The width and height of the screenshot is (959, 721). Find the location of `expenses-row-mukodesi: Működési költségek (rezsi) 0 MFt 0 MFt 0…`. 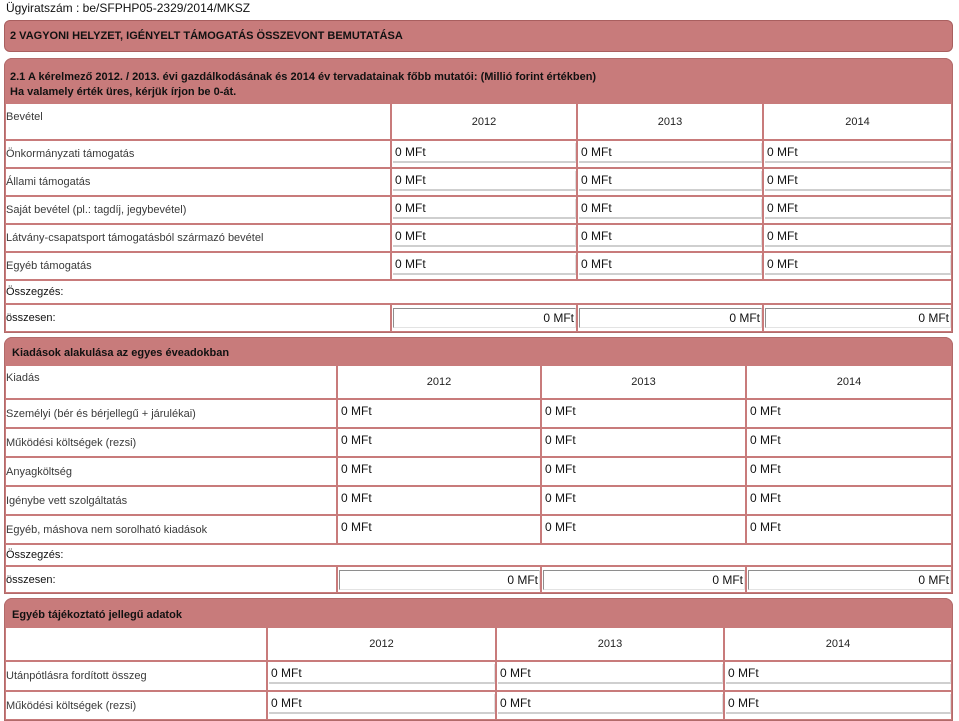

expenses-row-mukodesi: Működési költségek (rezsi) 0 MFt 0 MFt 0… is located at coordinates (478, 442).